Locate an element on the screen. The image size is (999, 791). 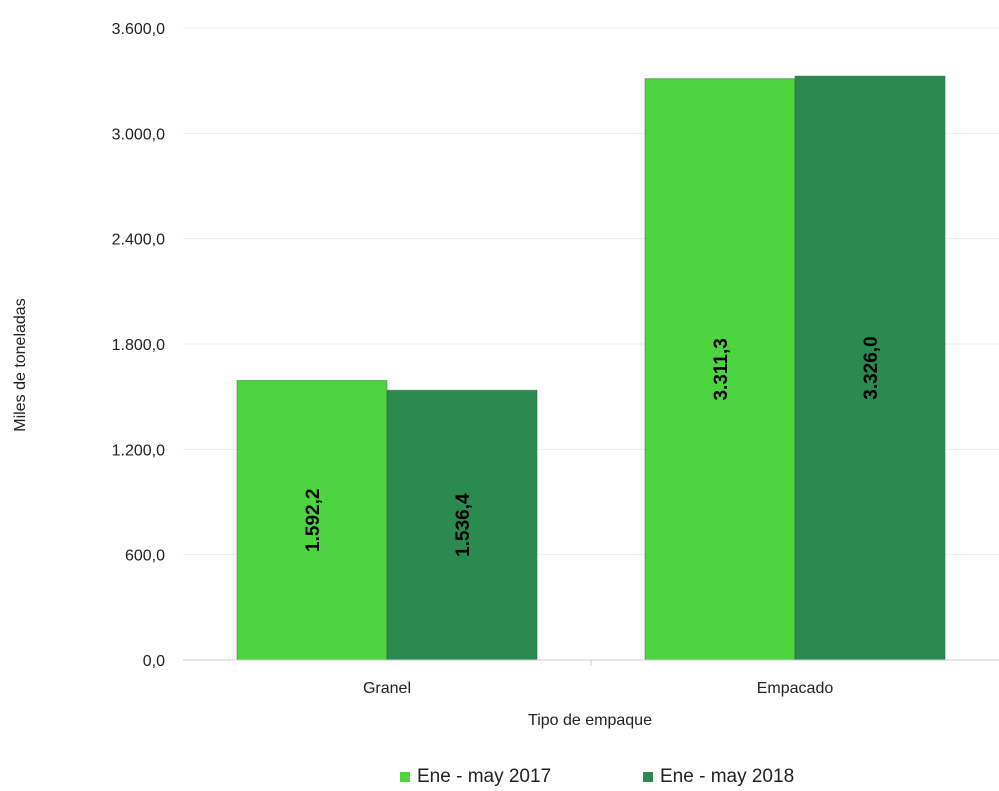
bar-value-label: 3.311,3 is located at coordinates (721, 369).